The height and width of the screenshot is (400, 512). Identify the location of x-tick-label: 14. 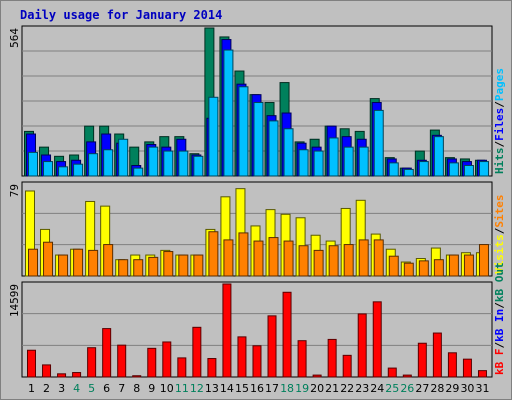
(227, 388).